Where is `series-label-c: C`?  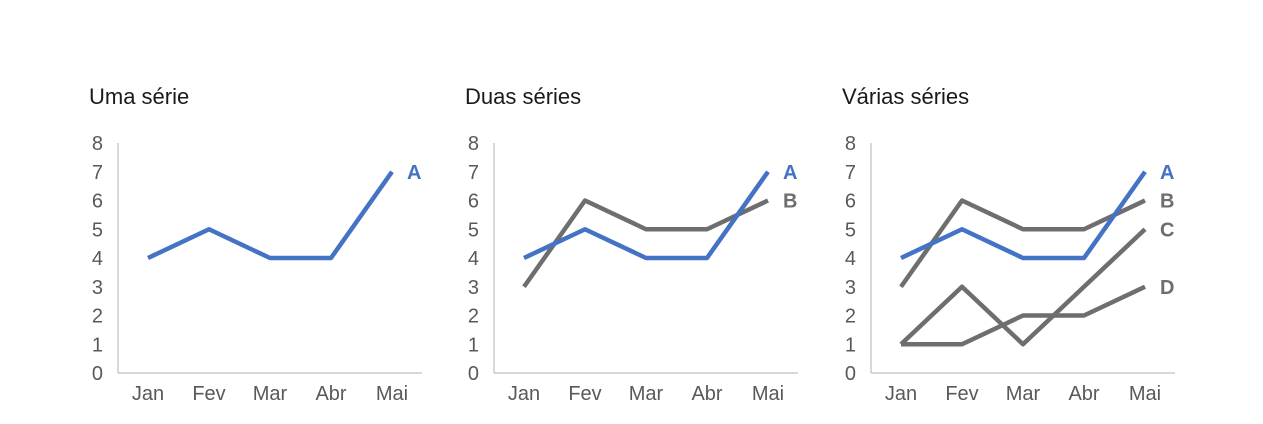 series-label-c: C is located at coordinates (1167, 230).